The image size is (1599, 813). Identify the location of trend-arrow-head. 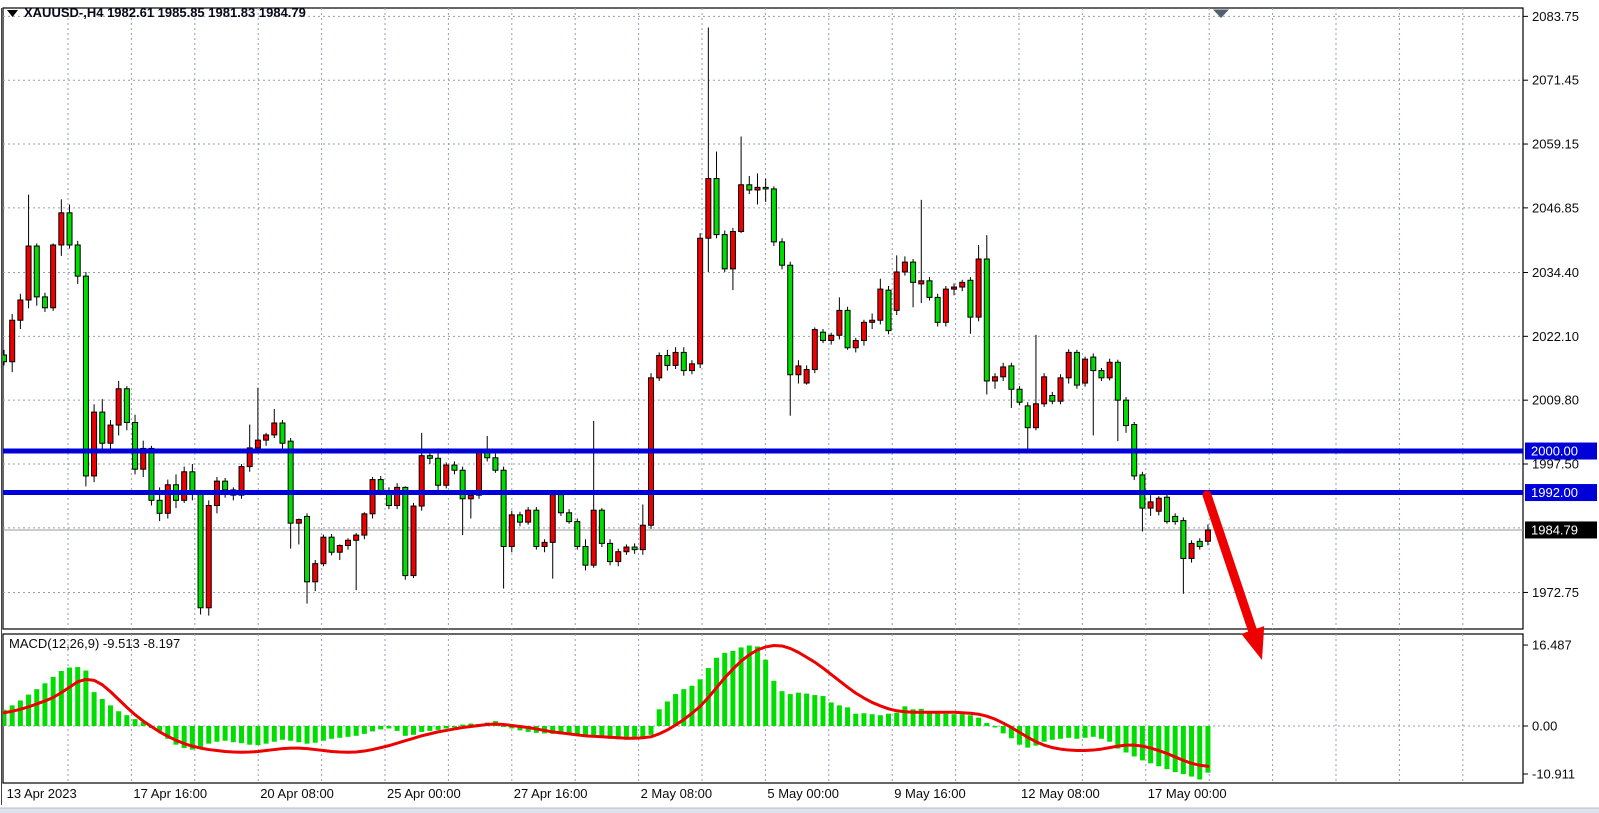
(1253, 643).